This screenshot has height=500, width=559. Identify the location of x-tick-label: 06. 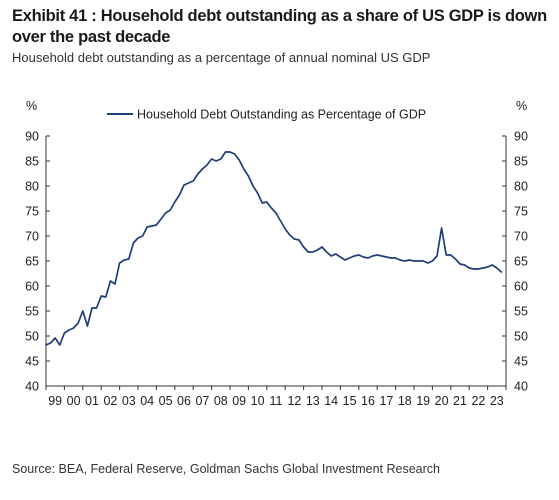
(184, 401).